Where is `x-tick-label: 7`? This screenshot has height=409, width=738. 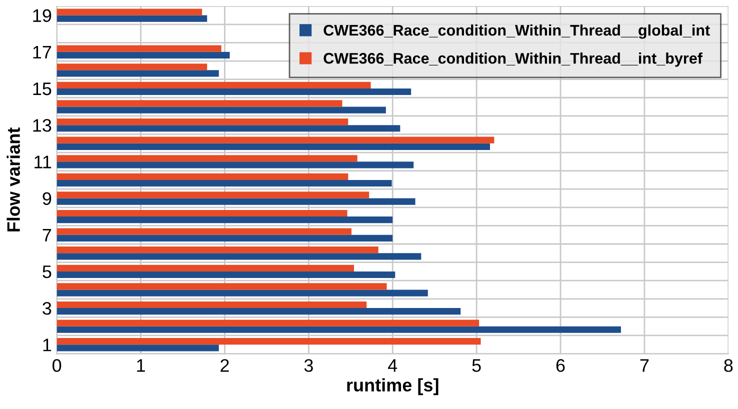
x-tick-label: 7 is located at coordinates (644, 365).